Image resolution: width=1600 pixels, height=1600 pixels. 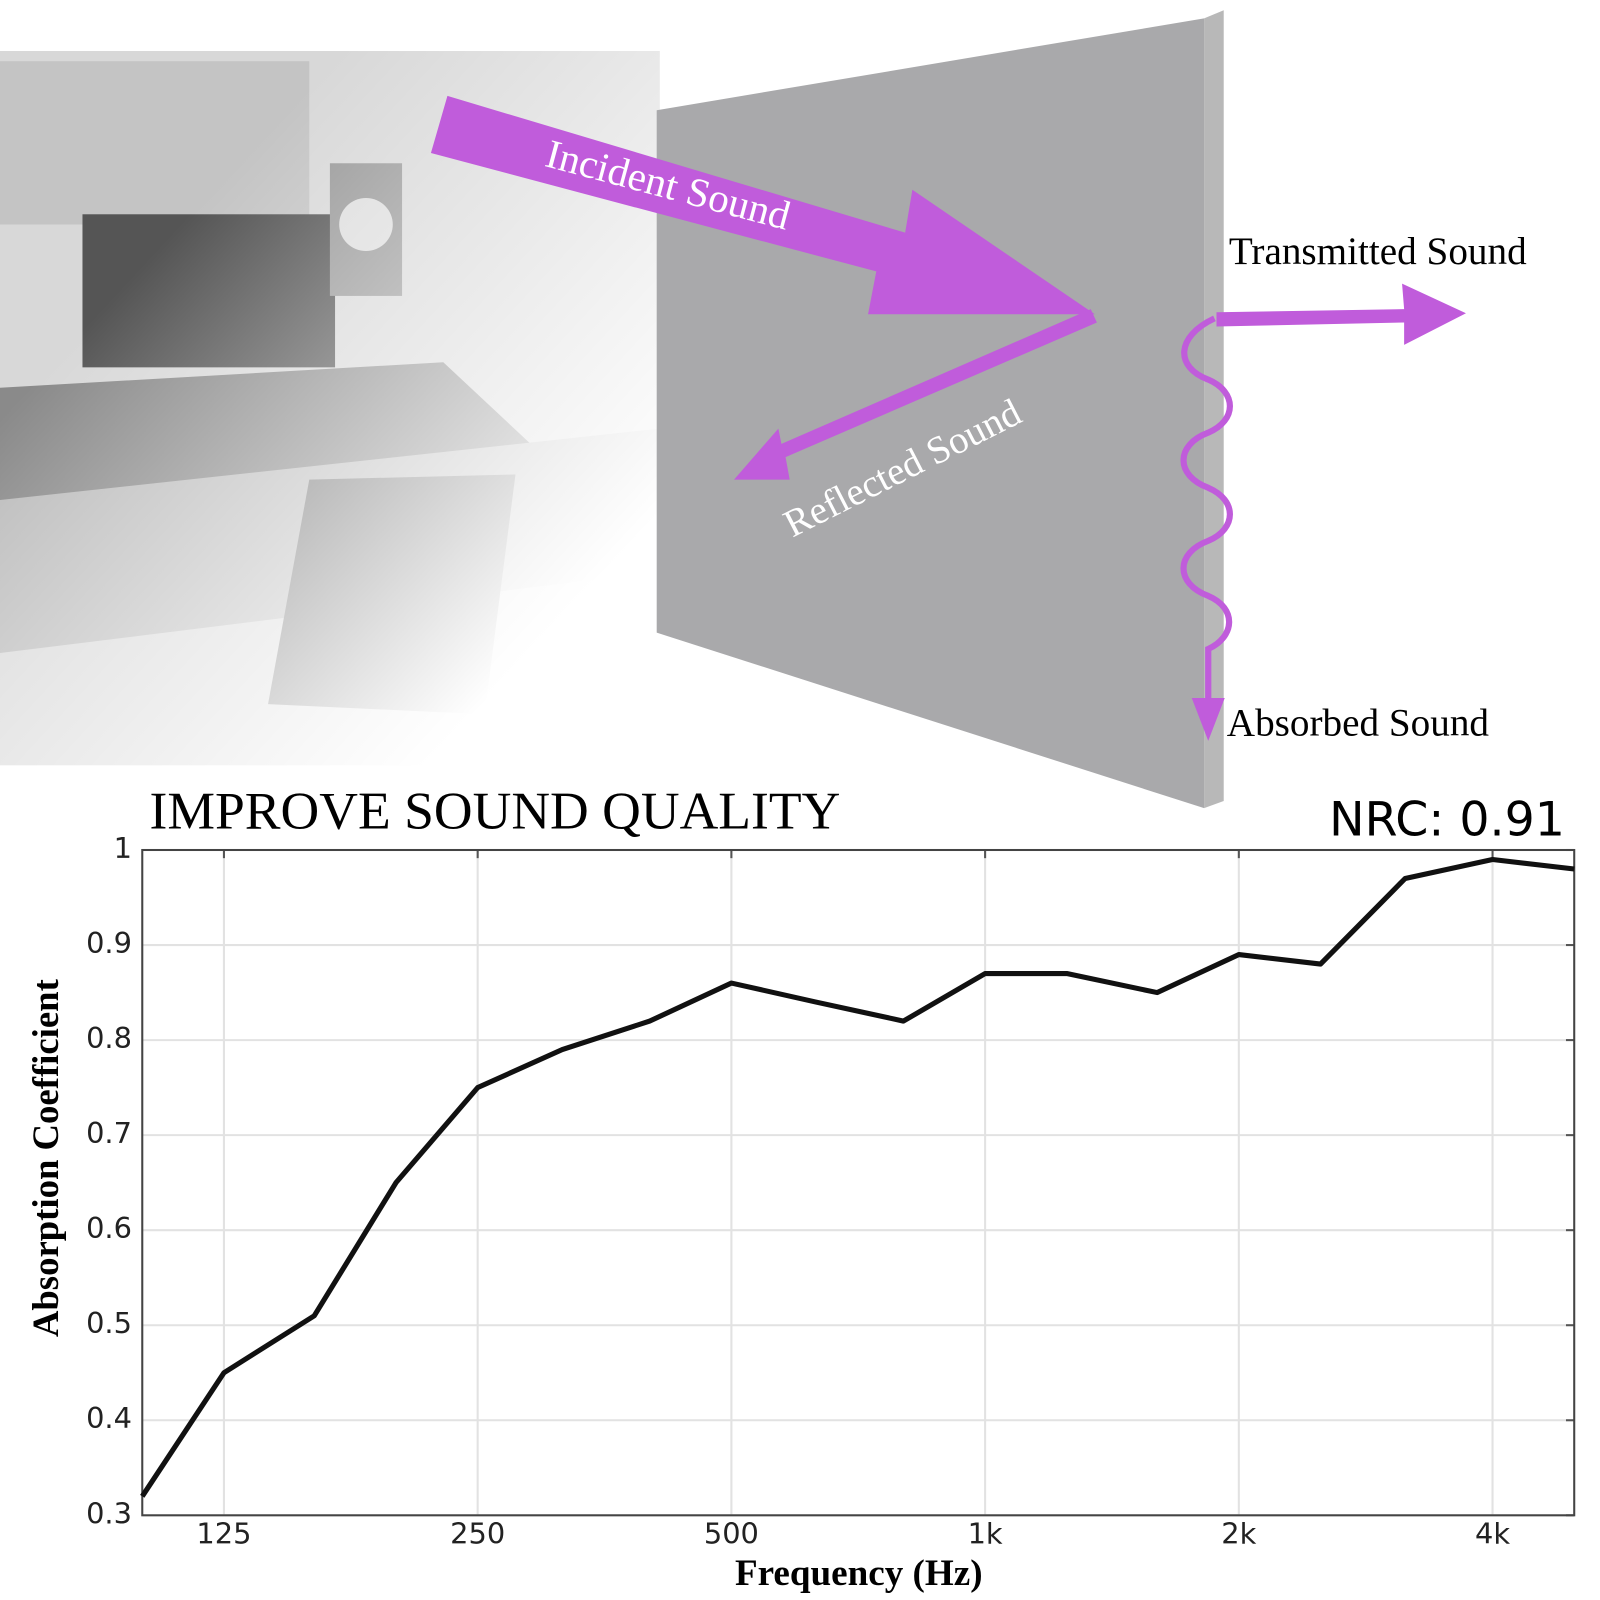 I want to click on y-tick-label: 0.9, so click(x=109, y=943).